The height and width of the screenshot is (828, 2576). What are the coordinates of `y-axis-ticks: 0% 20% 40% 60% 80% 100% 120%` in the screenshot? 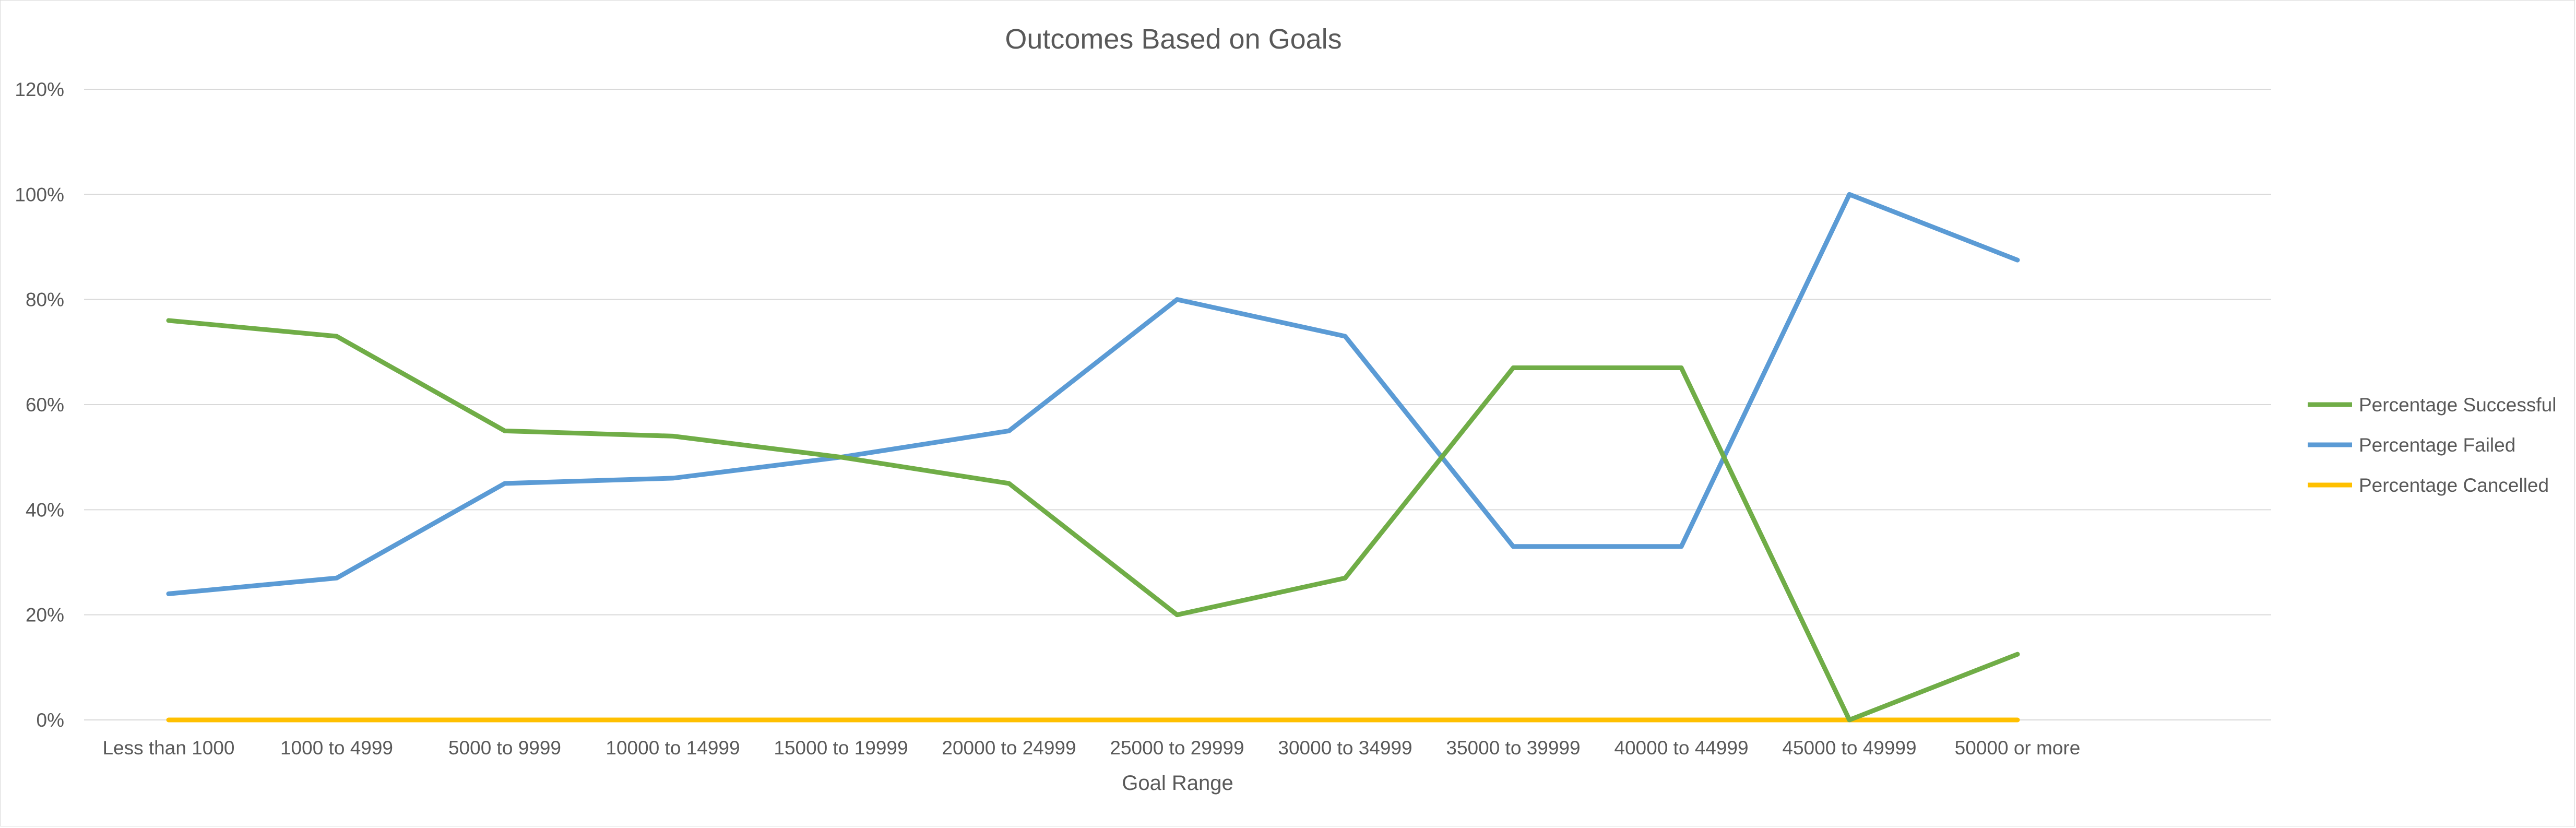 It's located at (39, 405).